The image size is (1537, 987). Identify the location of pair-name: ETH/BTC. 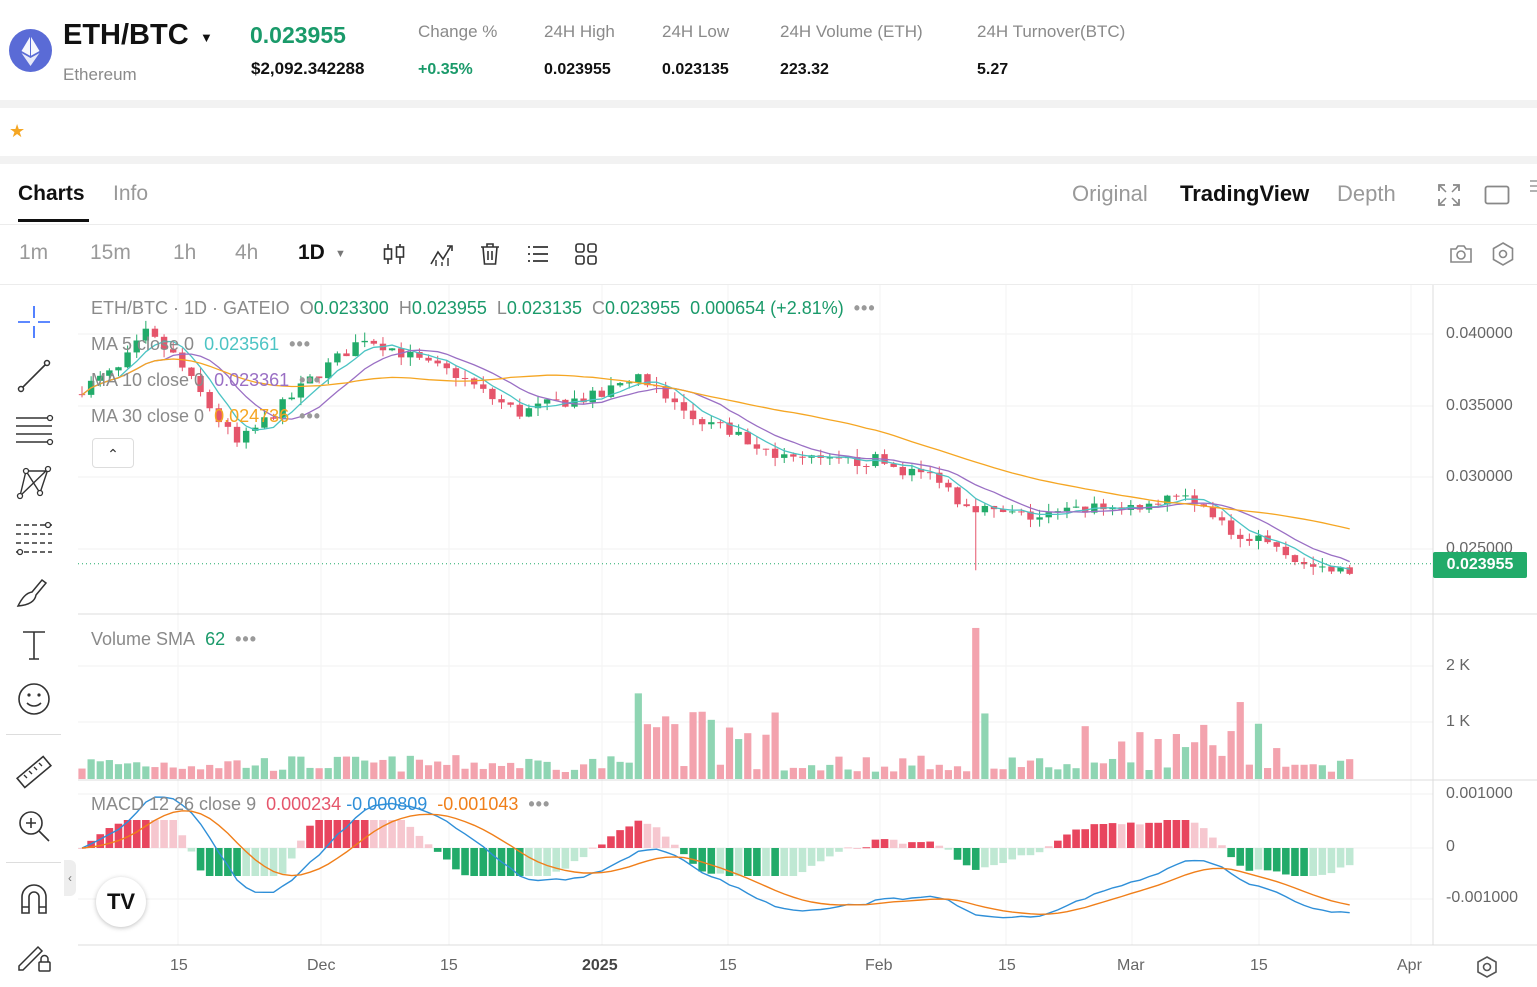
(126, 35).